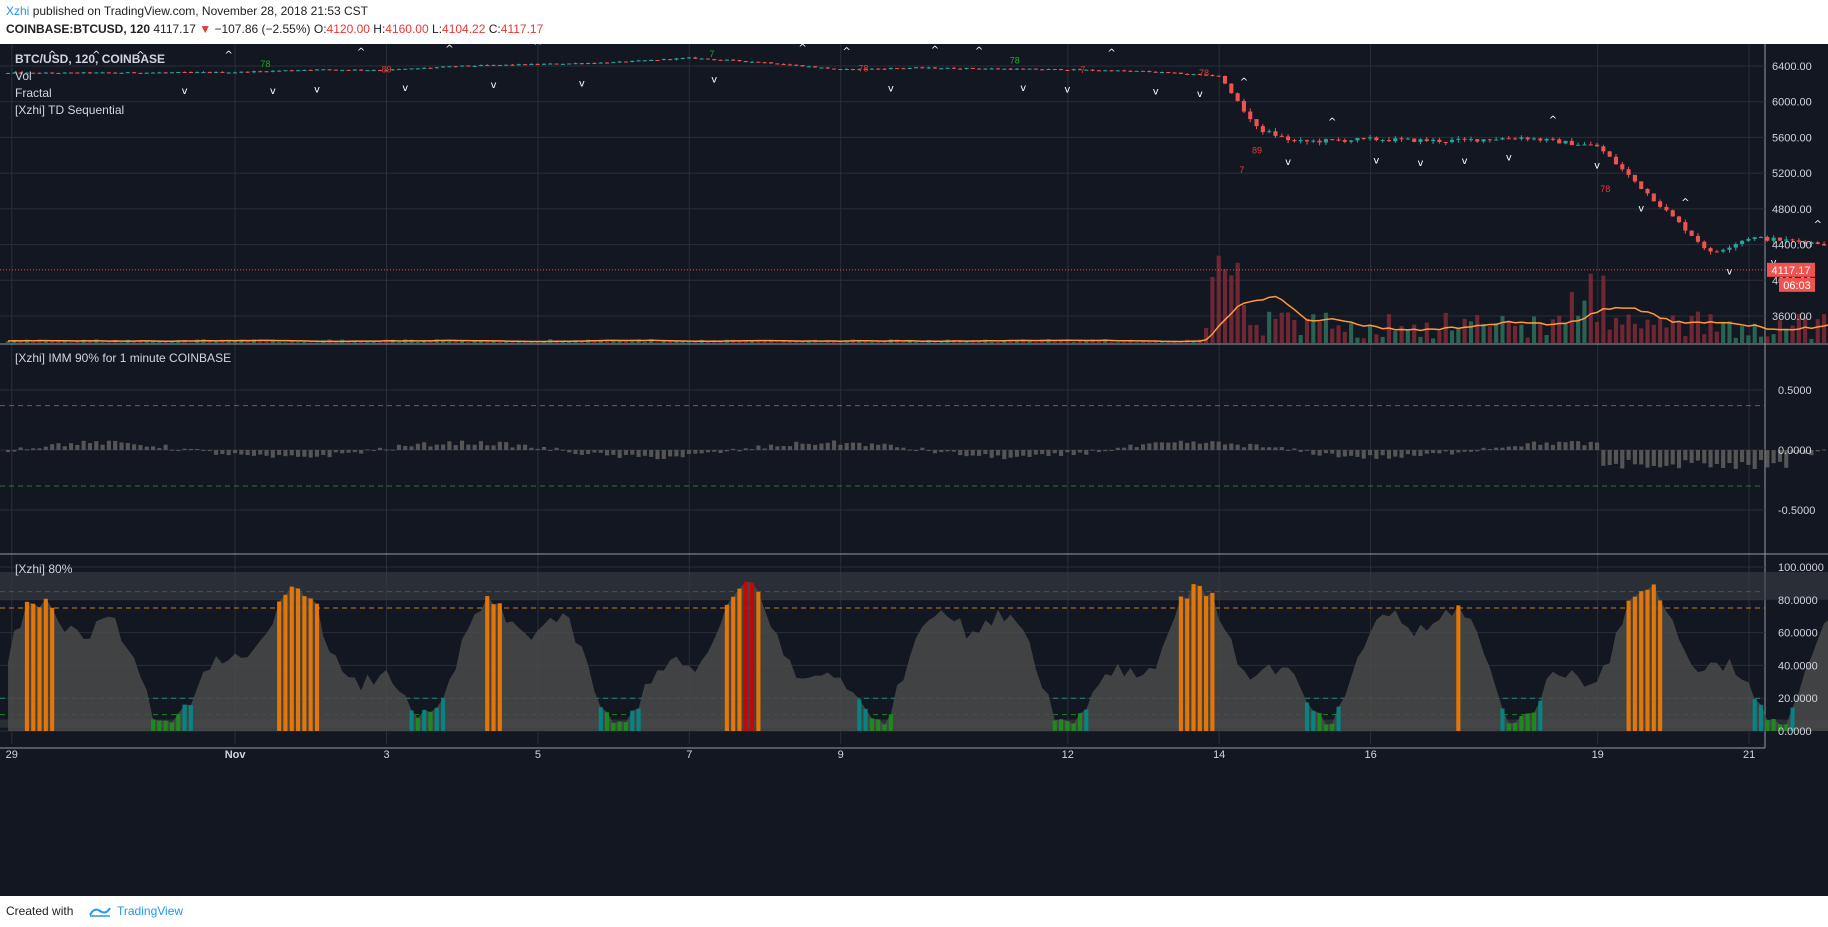 The height and width of the screenshot is (927, 1828). I want to click on author-link: Xzhi, so click(18, 11).